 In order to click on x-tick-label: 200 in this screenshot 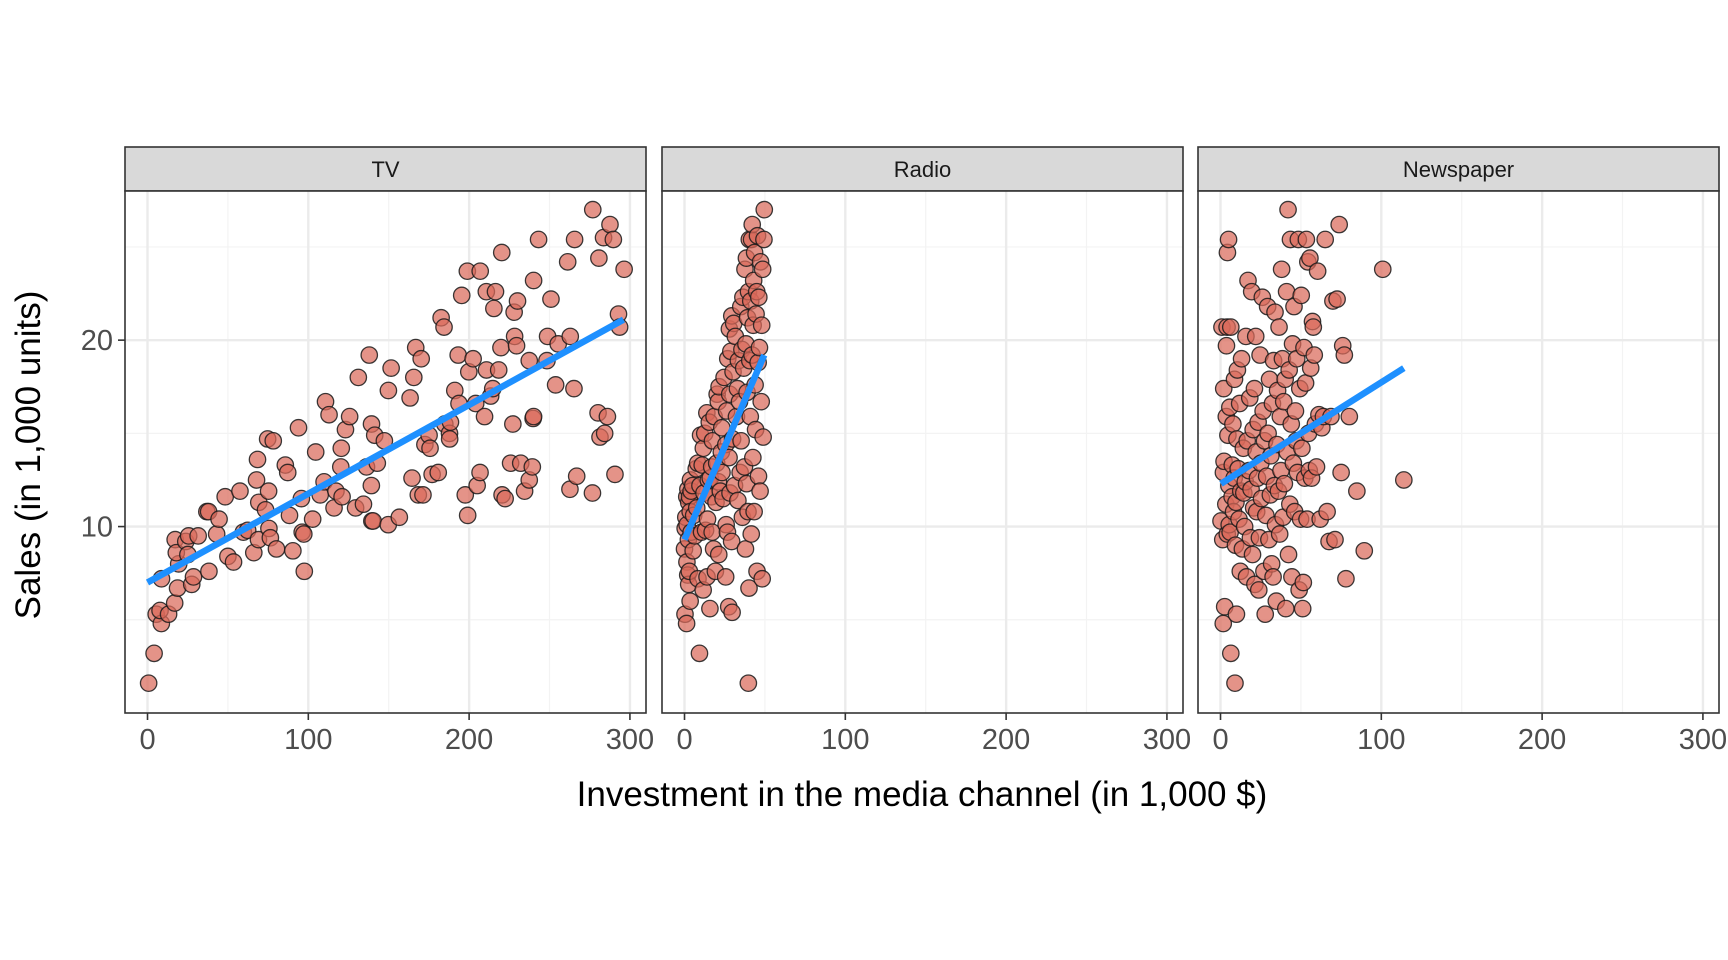, I will do `click(469, 740)`.